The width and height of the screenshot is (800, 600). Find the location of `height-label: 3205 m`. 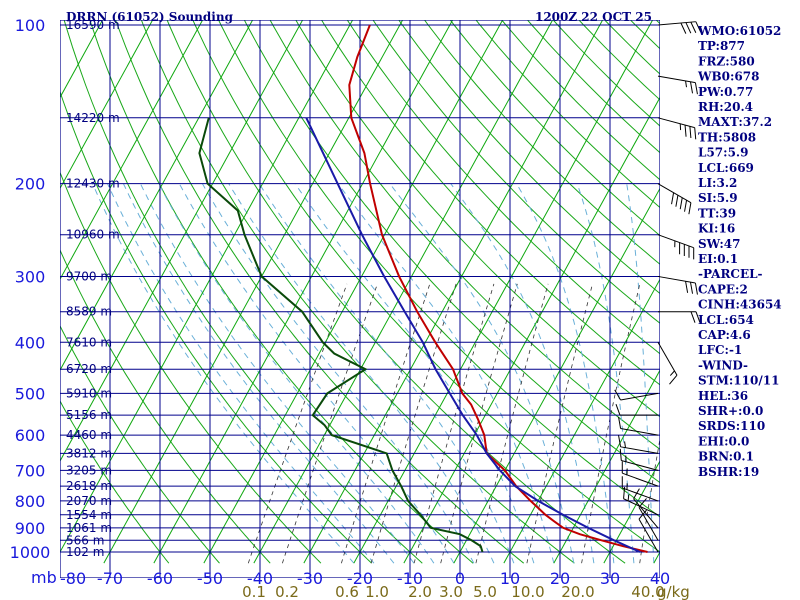

height-label: 3205 m is located at coordinates (89, 470).